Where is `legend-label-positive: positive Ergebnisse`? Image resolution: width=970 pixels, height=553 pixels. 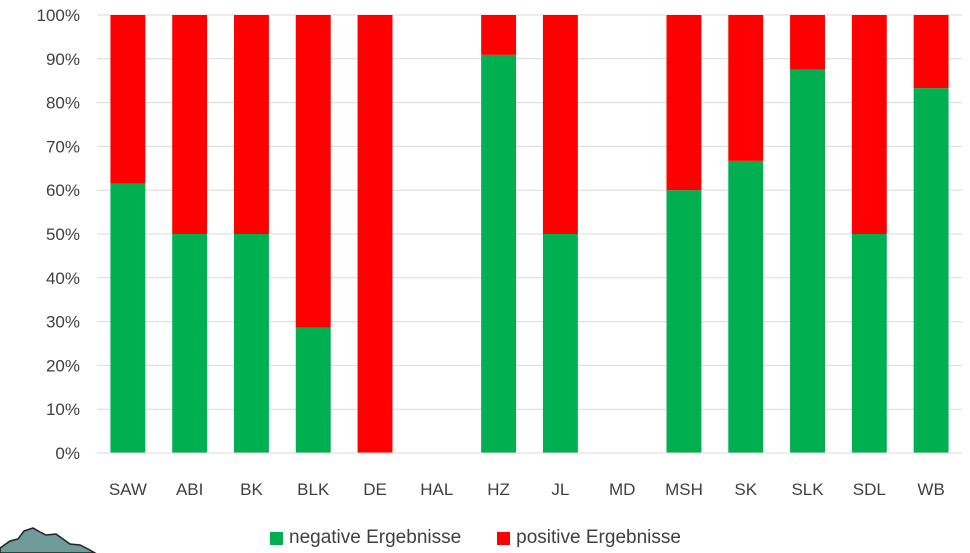 legend-label-positive: positive Ergebnisse is located at coordinates (598, 537).